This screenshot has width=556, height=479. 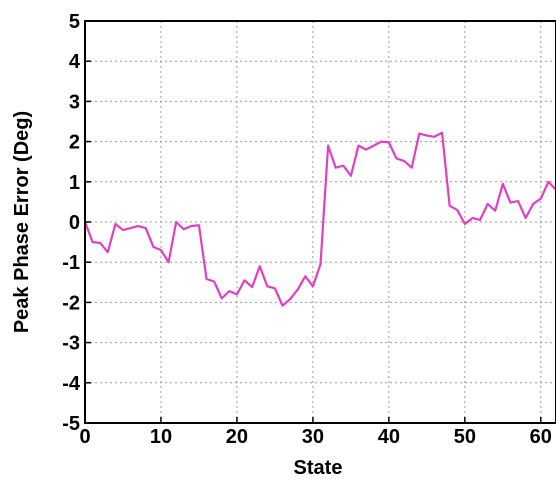 What do you see at coordinates (541, 437) in the screenshot?
I see `x-tick-label: 60` at bounding box center [541, 437].